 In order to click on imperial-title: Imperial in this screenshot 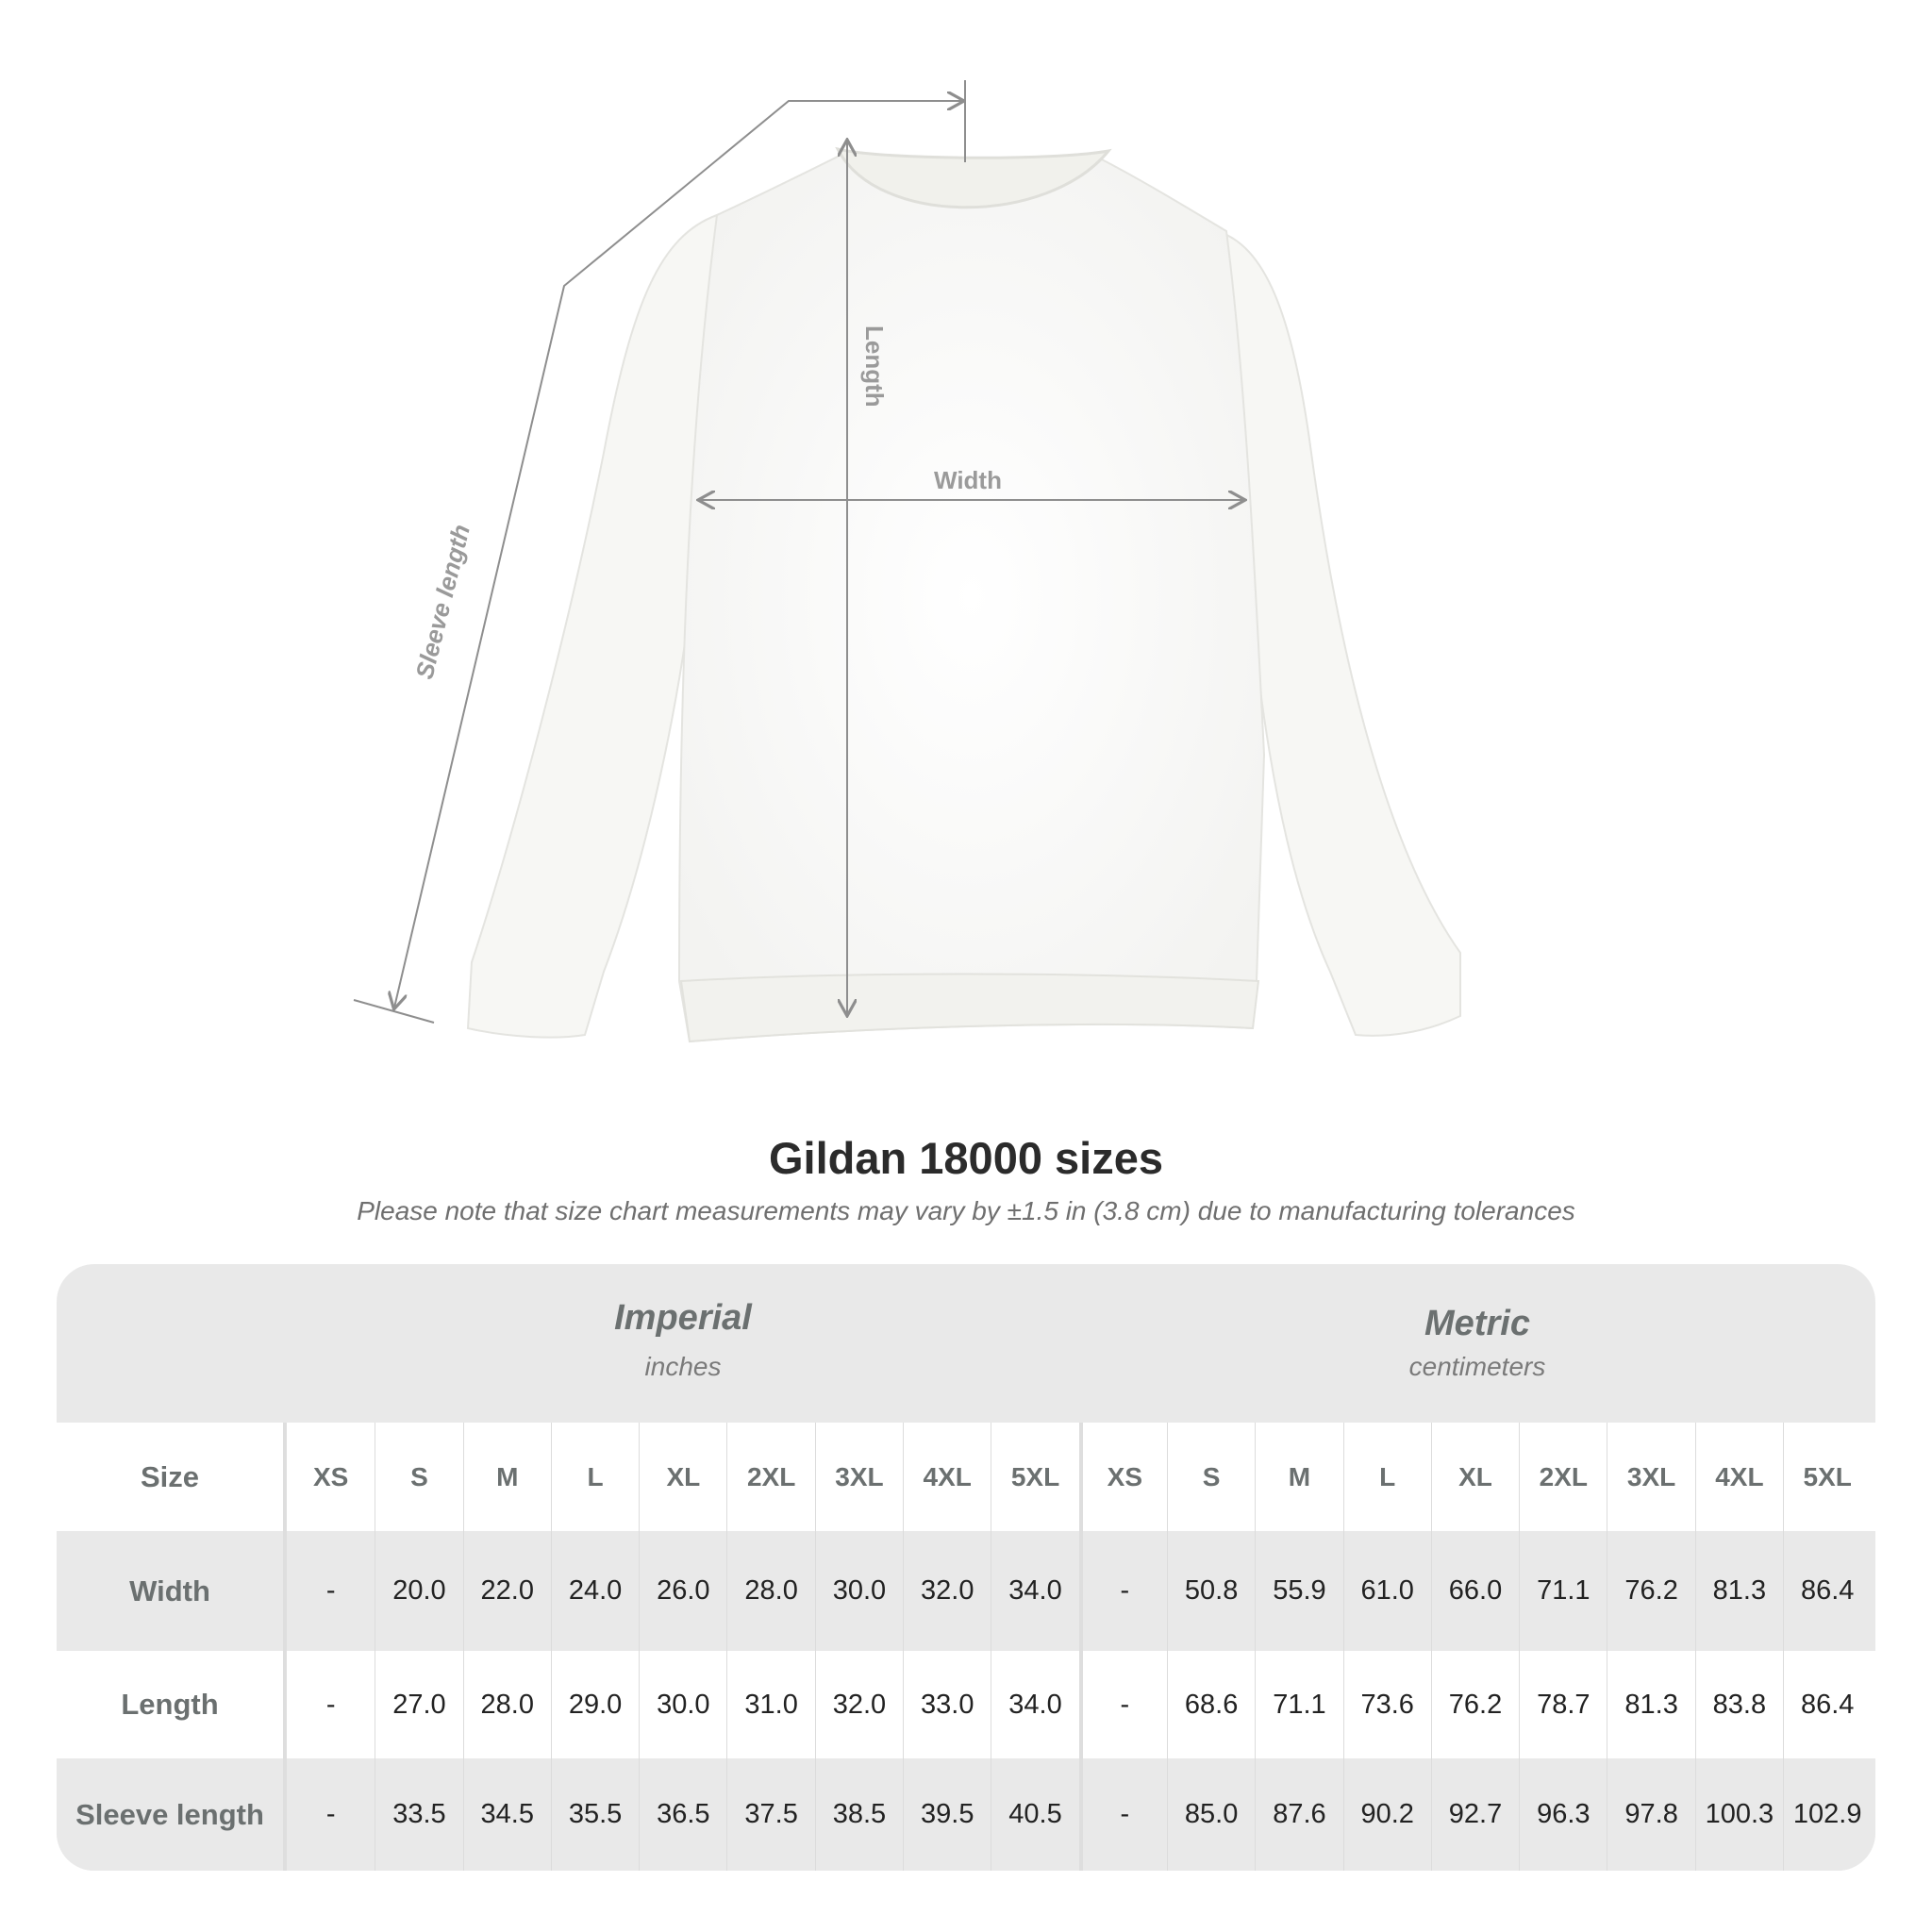, I will do `click(683, 1318)`.